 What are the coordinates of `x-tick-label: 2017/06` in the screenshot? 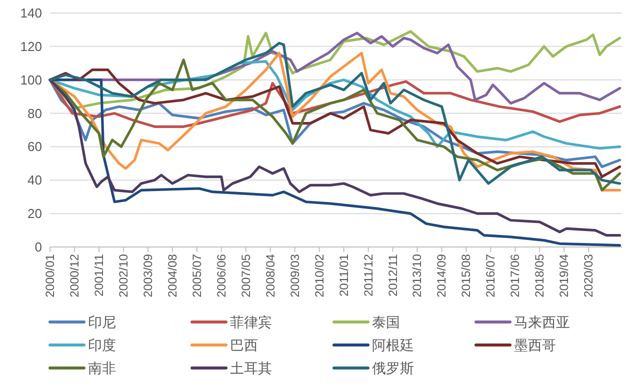 It's located at (515, 276).